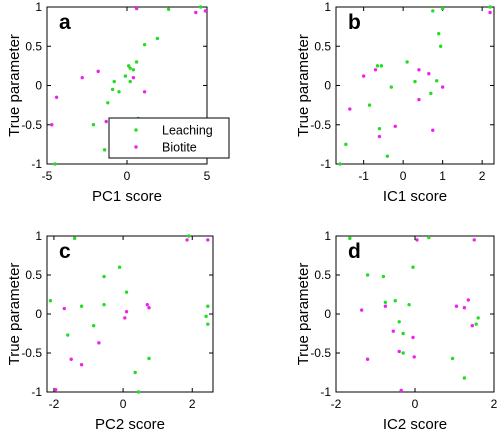 This screenshot has width=498, height=434. I want to click on x-tick-label: -5, so click(47, 176).